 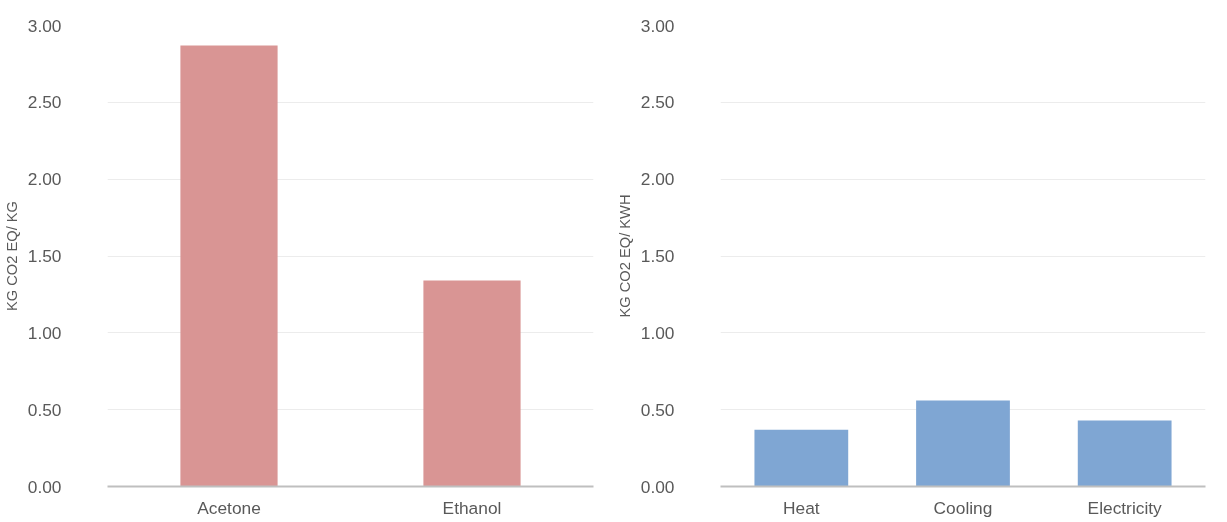 I want to click on x-tick-label: Ethanol, so click(x=472, y=507).